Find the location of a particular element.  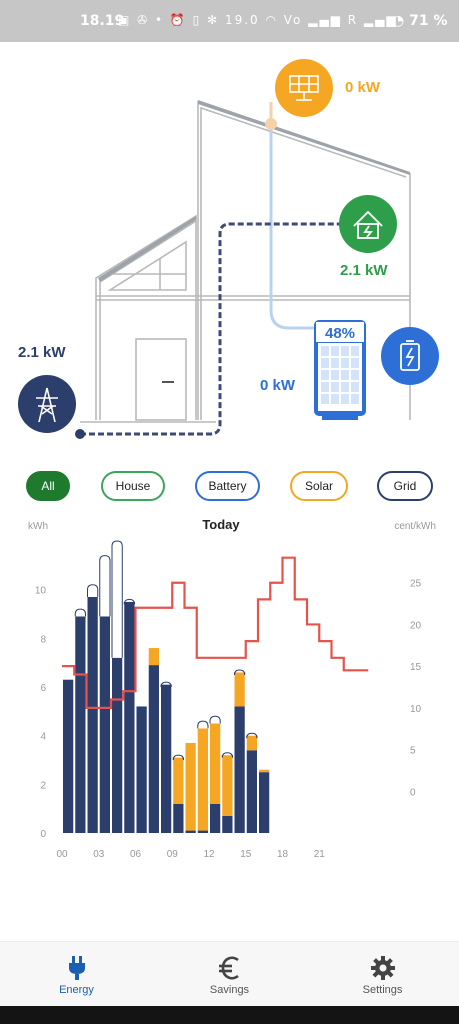

status-icons: ▣ ✇ • ⏰ ▯ ✻ 19.0 ◠ Vo ▂▄▆ R ▂▄▆ is located at coordinates (258, 20).